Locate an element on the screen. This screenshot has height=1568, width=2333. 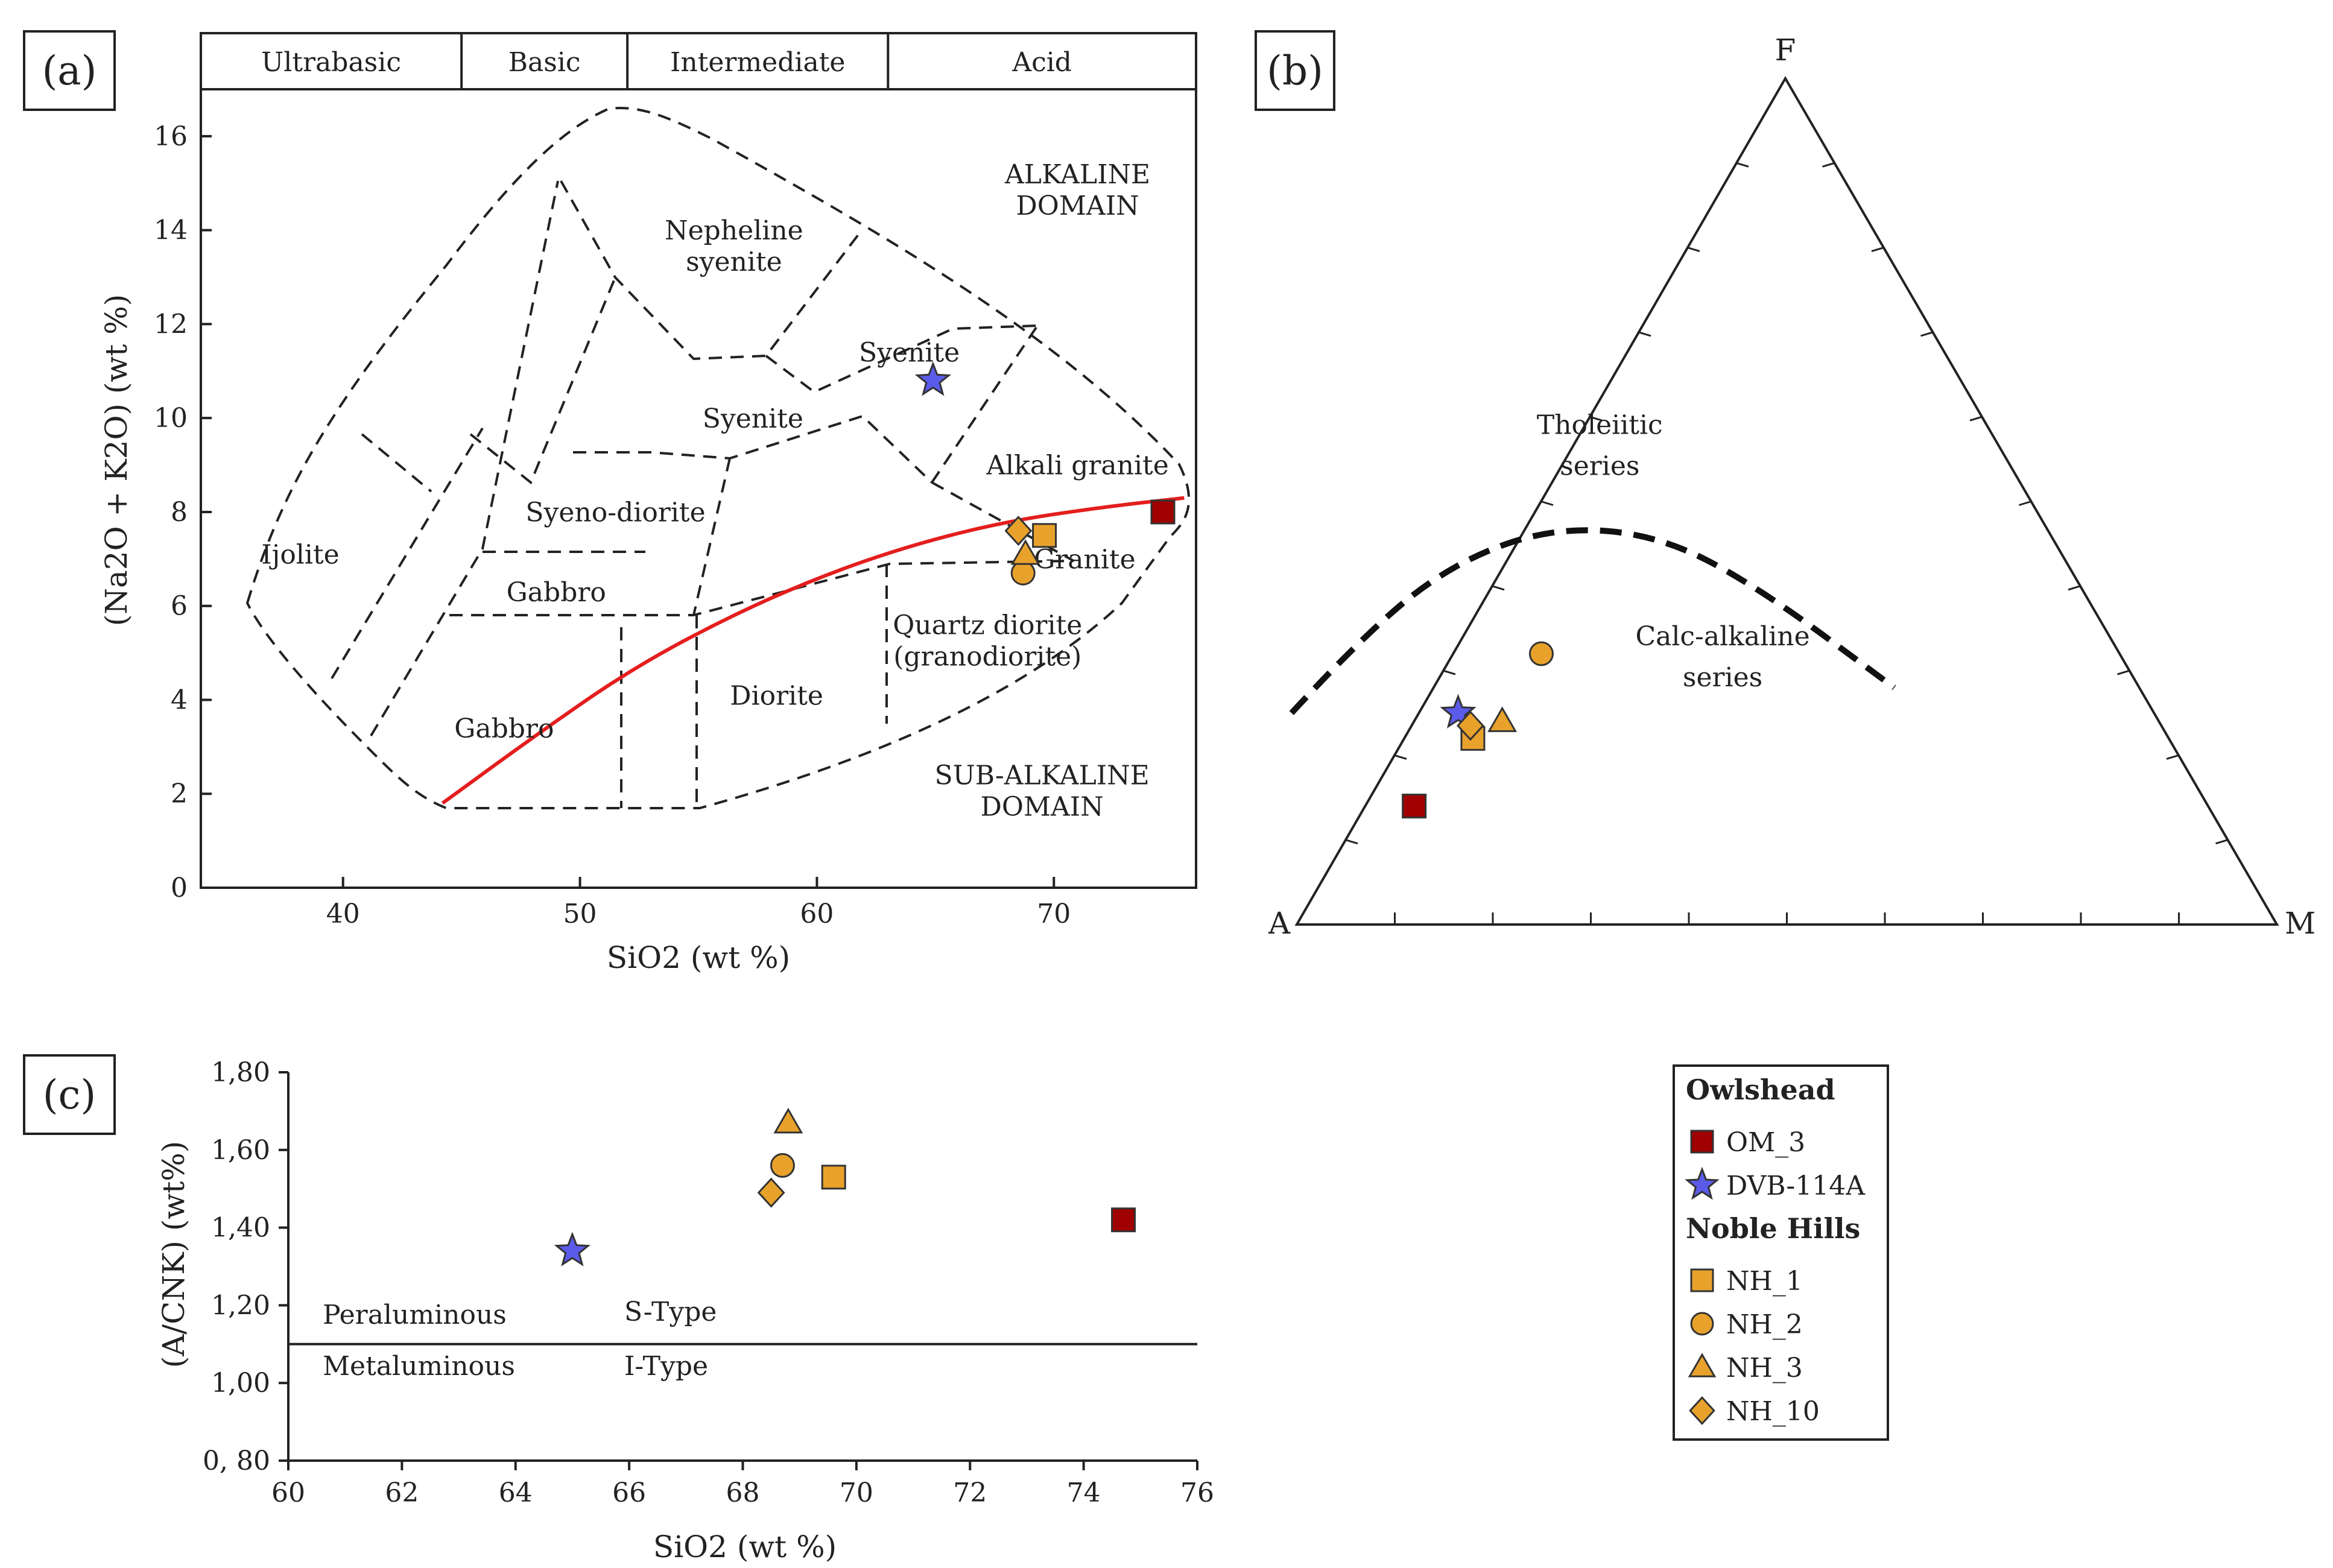
panel-a-ytick-label: 8 is located at coordinates (179, 512).